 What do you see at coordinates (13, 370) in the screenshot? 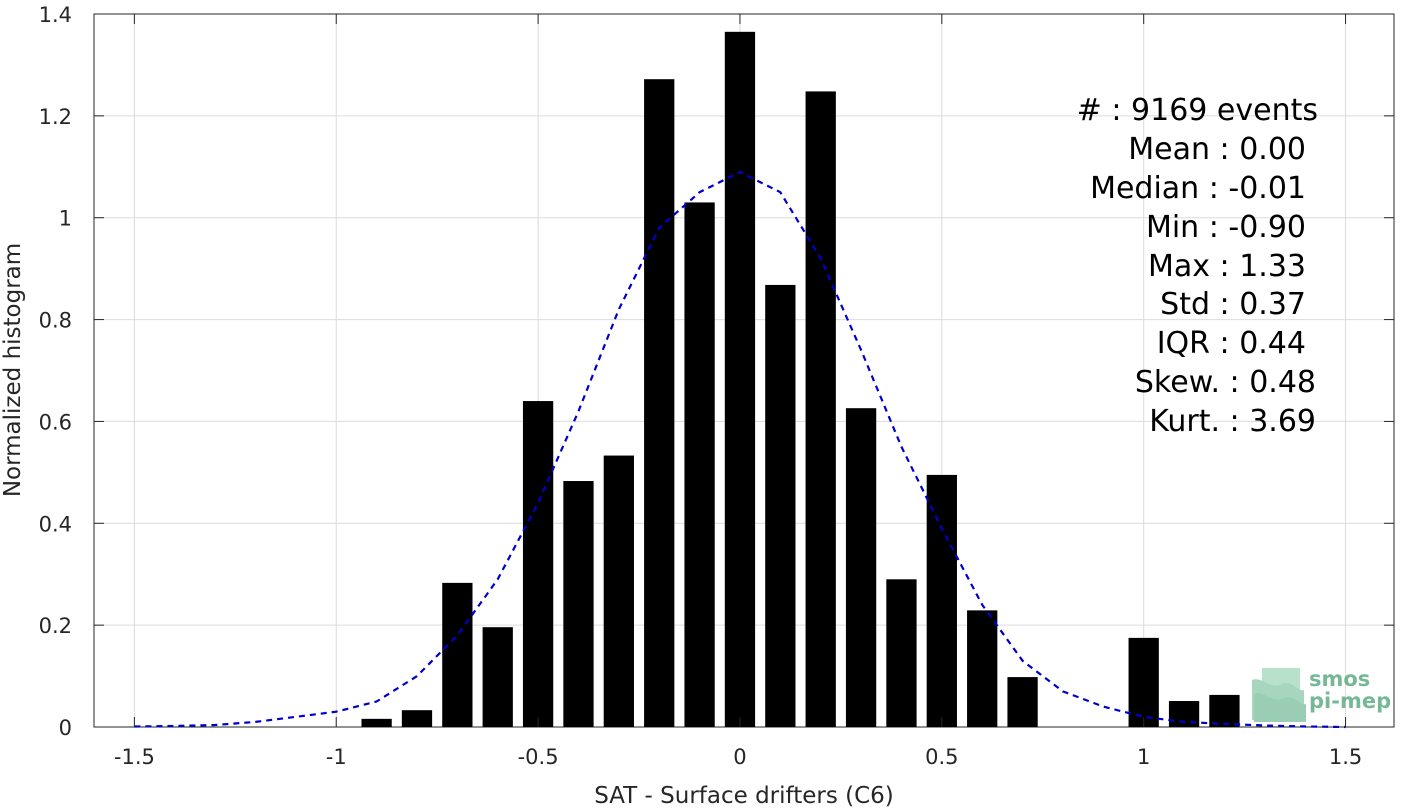
I see `y-axis-label: Normalized histogram` at bounding box center [13, 370].